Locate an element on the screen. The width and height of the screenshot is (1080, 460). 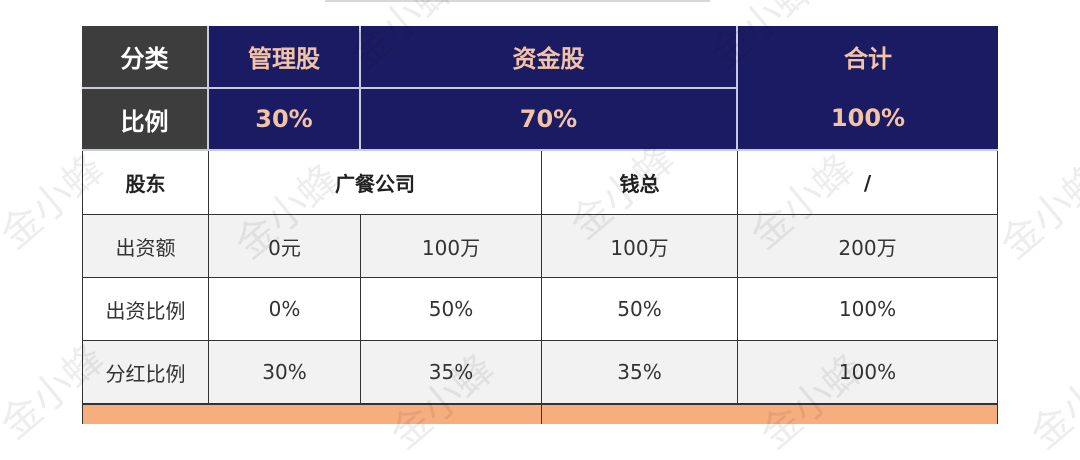
table-cell: 0% is located at coordinates (285, 309).